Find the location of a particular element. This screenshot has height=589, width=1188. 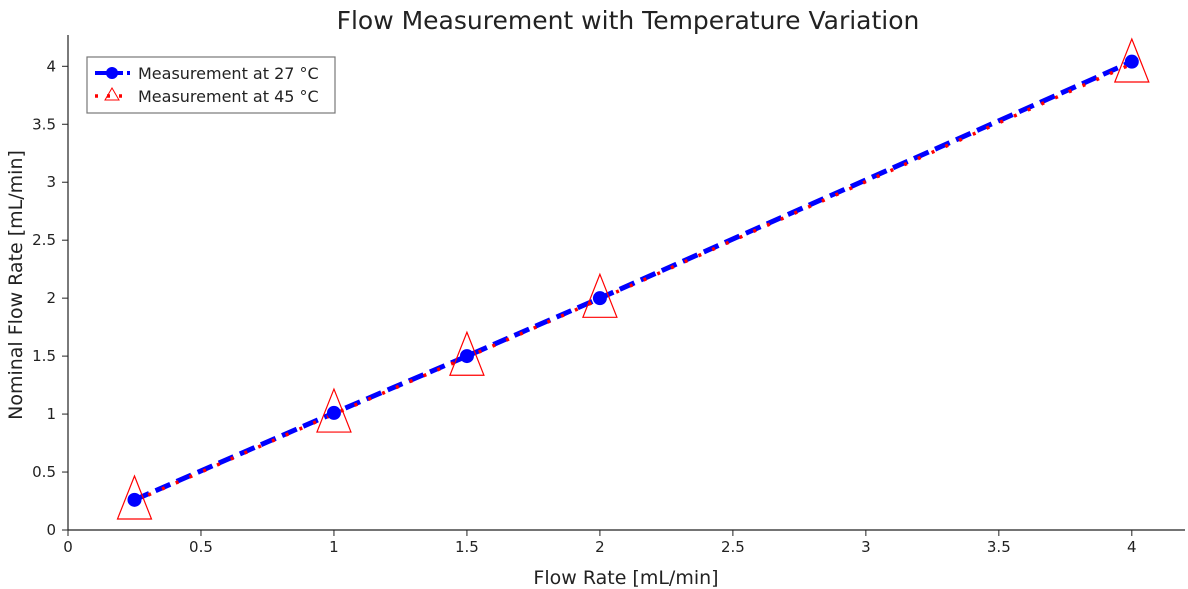

x-tick-label: 1.5 is located at coordinates (467, 547).